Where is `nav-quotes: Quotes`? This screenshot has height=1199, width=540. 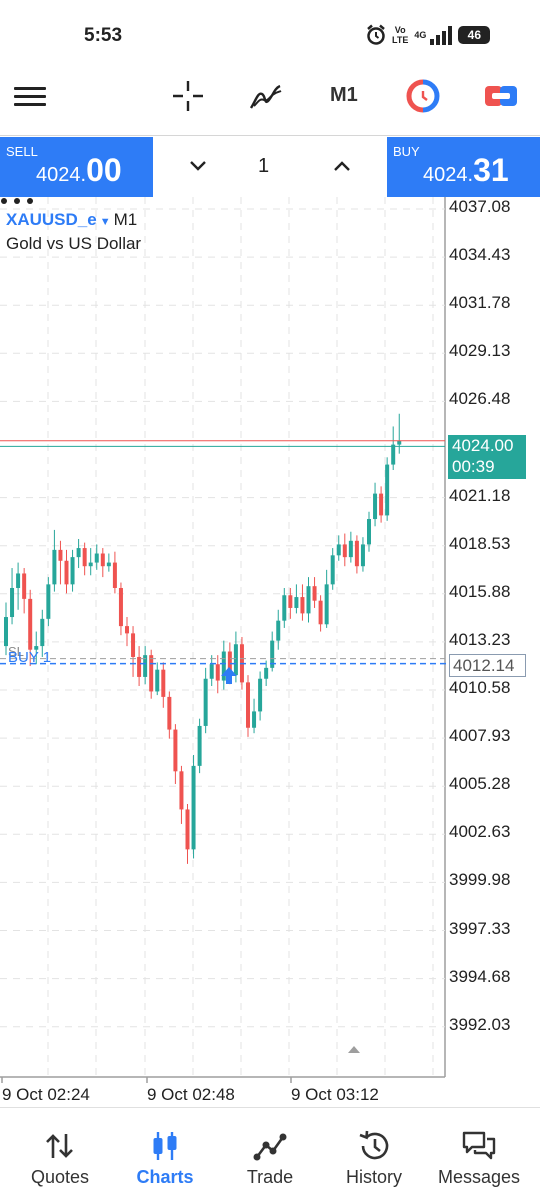
nav-quotes: Quotes is located at coordinates (60, 1153).